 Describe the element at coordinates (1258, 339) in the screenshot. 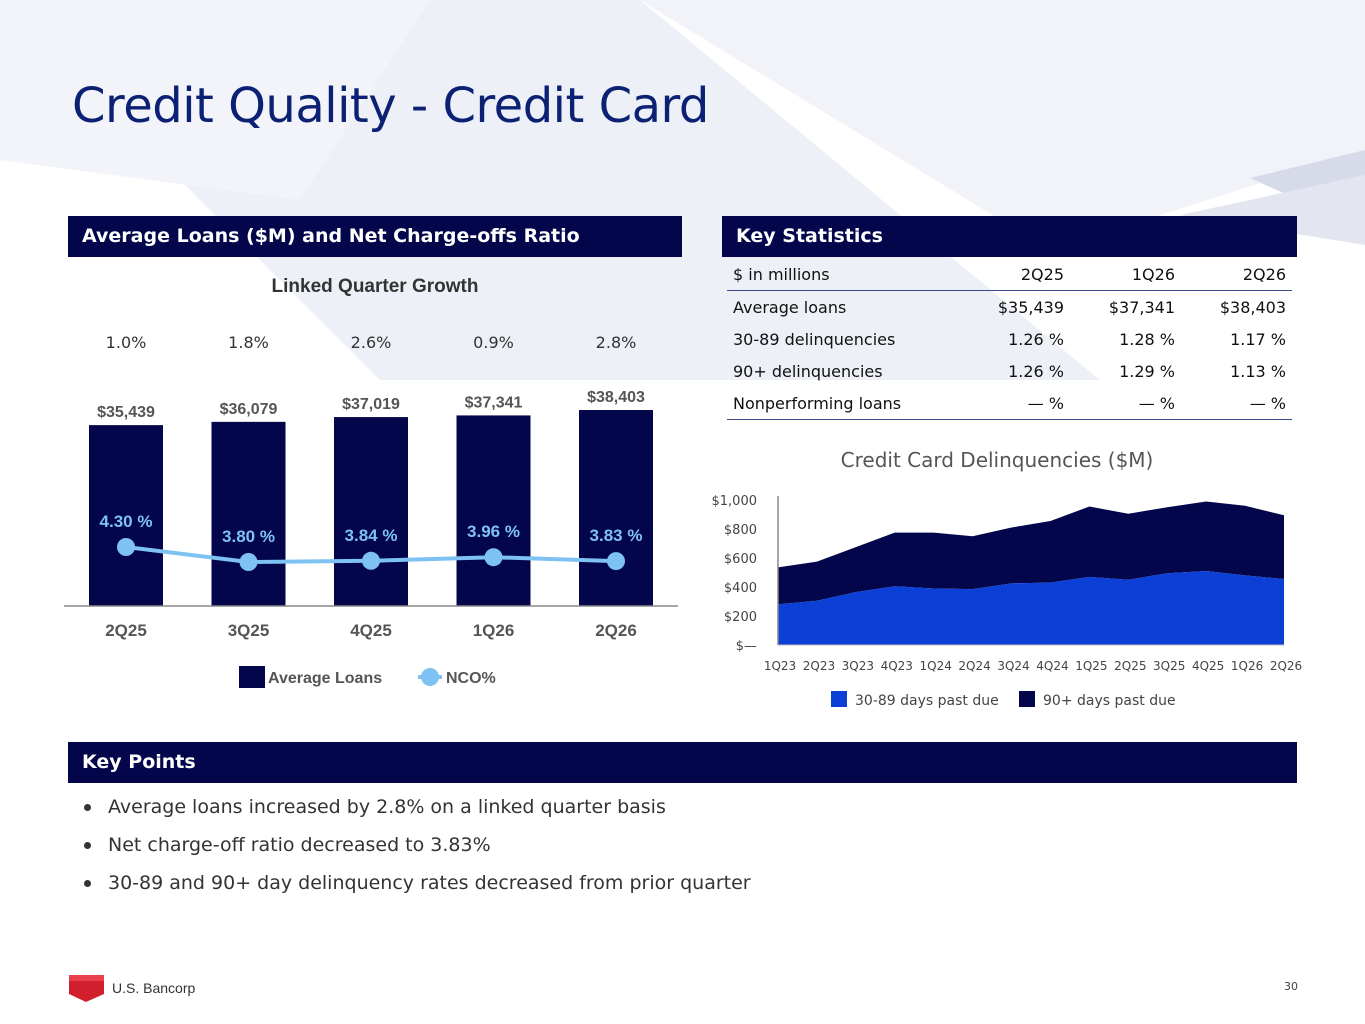

I see `table-cell: 1.17 %` at that location.